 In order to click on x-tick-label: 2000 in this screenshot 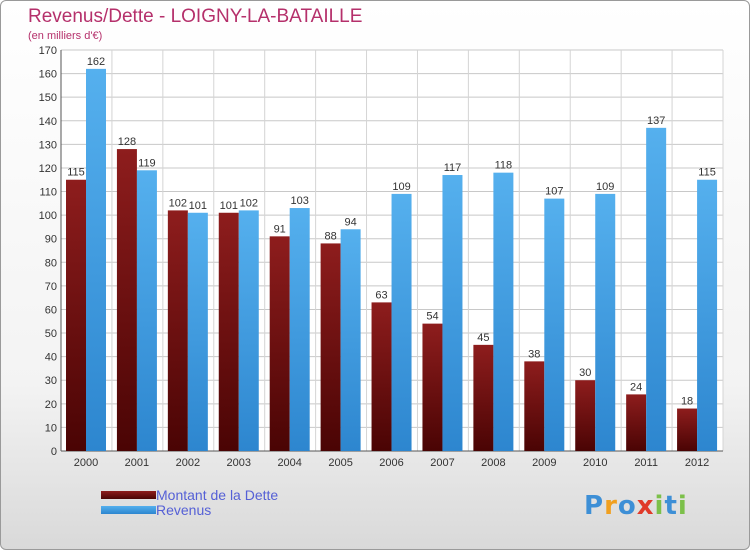, I will do `click(86, 463)`.